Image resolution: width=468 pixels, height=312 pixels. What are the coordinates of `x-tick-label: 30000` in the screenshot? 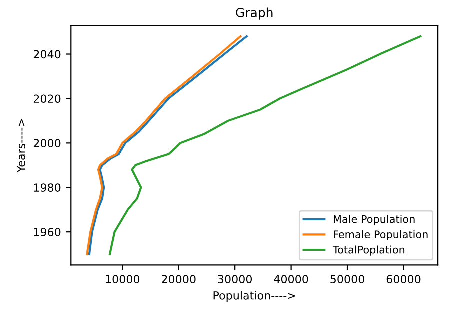 It's located at (235, 279).